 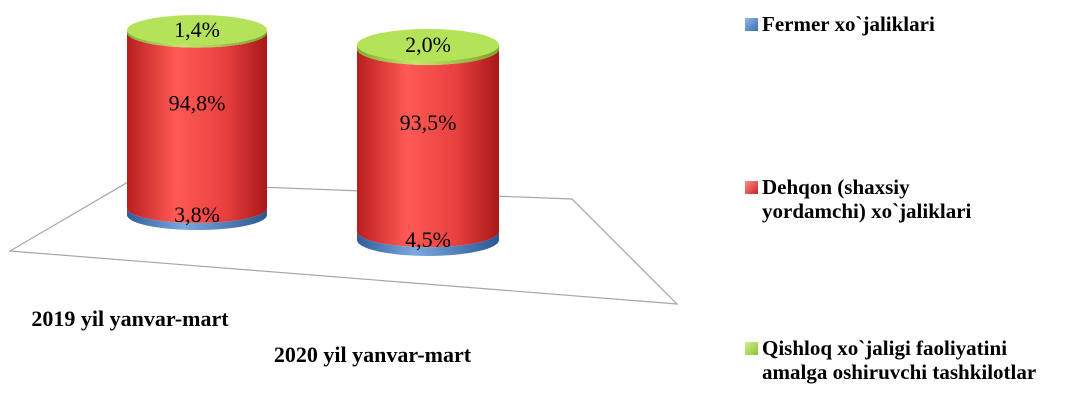 What do you see at coordinates (130, 318) in the screenshot?
I see `category-label-0: 2019 yil yanvar-mart` at bounding box center [130, 318].